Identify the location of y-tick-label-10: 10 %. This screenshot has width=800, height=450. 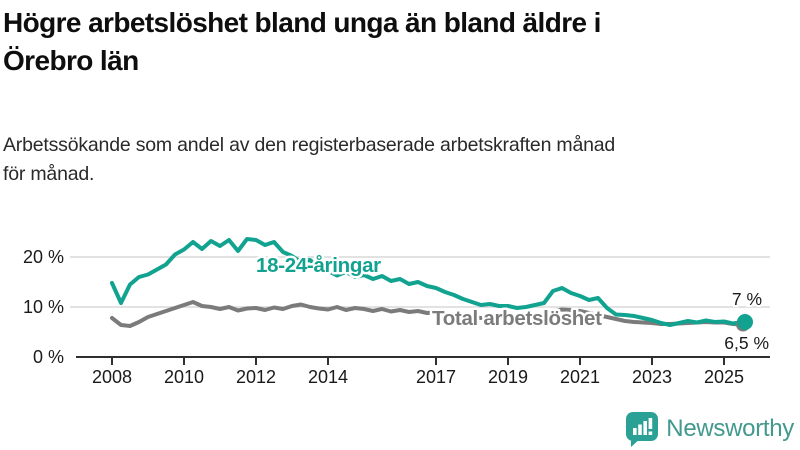
(43, 307).